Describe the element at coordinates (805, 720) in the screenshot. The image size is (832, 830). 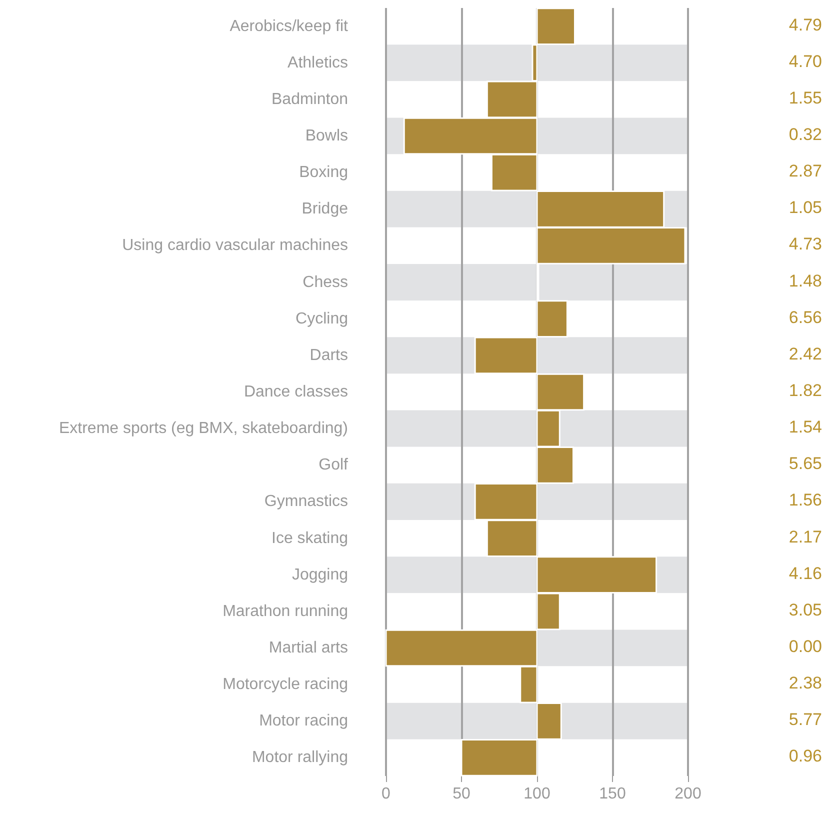
I see `text: 5.77` at that location.